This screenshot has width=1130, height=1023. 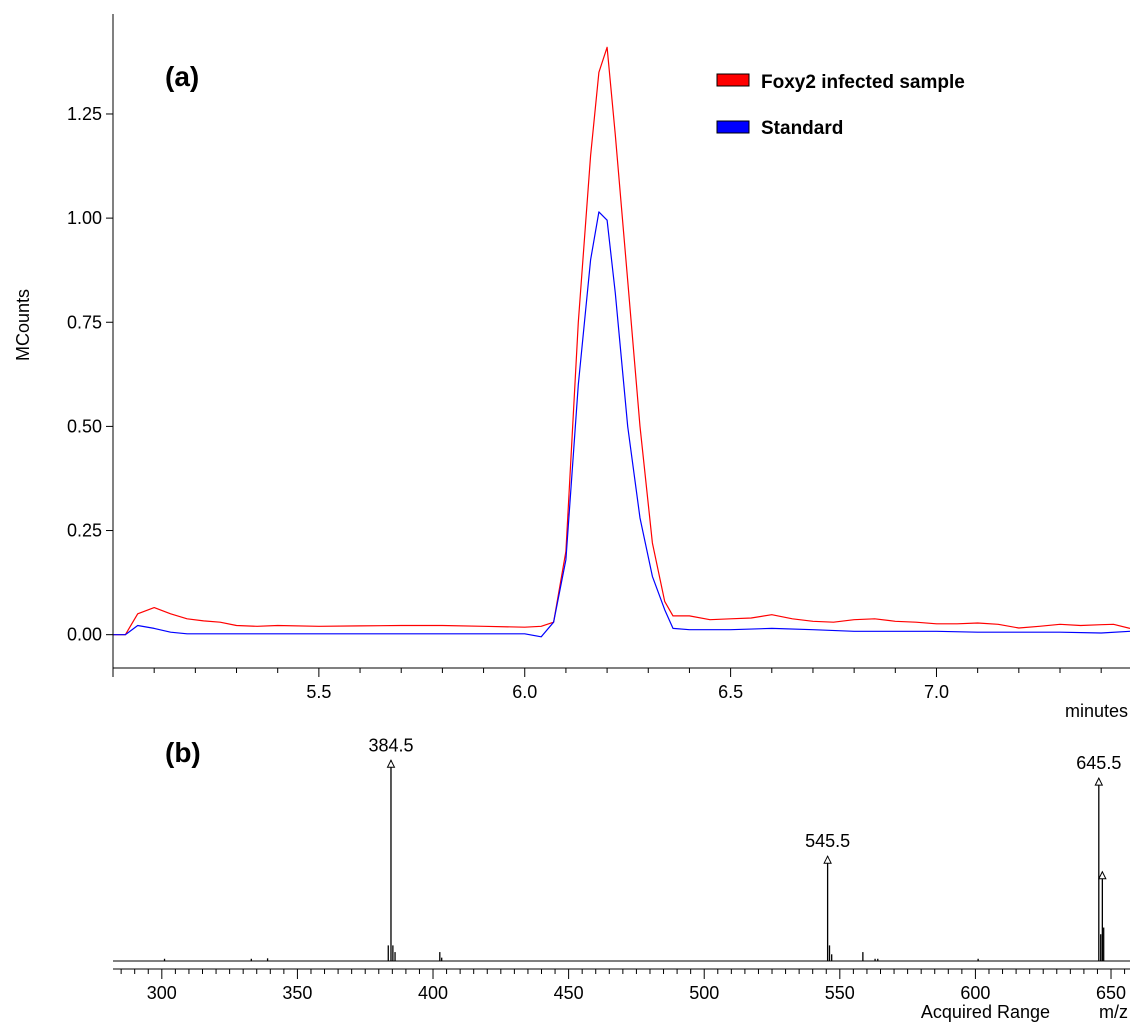 What do you see at coordinates (162, 993) in the screenshot?
I see `mz-tick-label: 300` at bounding box center [162, 993].